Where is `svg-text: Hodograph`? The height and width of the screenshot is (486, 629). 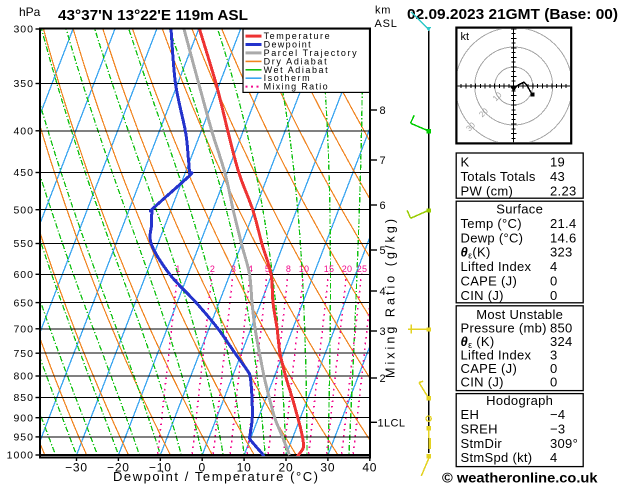
svg-text: Hodograph is located at coordinates (519, 400).